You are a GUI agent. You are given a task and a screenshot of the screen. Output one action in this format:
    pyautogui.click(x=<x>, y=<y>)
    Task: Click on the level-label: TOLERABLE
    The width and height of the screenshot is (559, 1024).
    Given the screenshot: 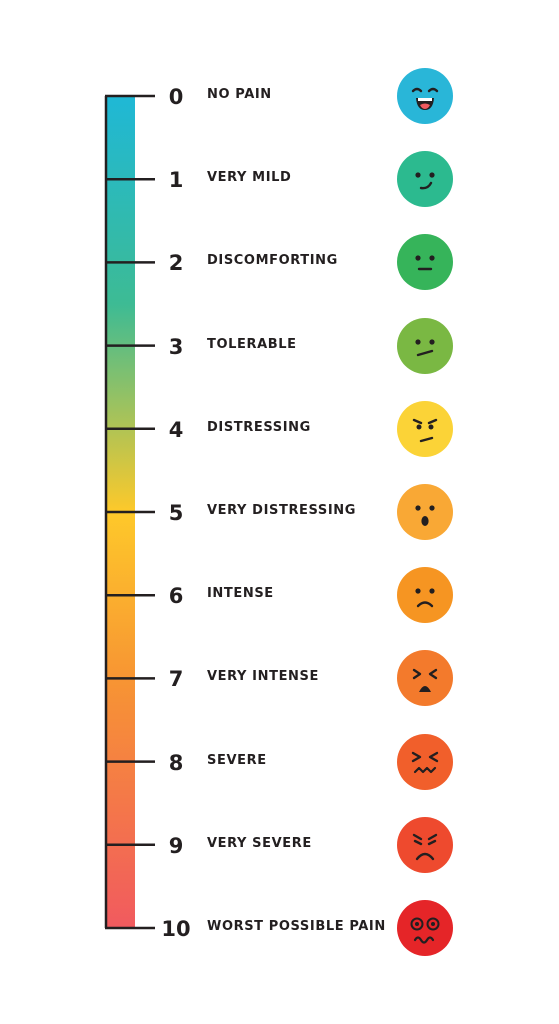 What is the action you would take?
    pyautogui.click(x=252, y=344)
    